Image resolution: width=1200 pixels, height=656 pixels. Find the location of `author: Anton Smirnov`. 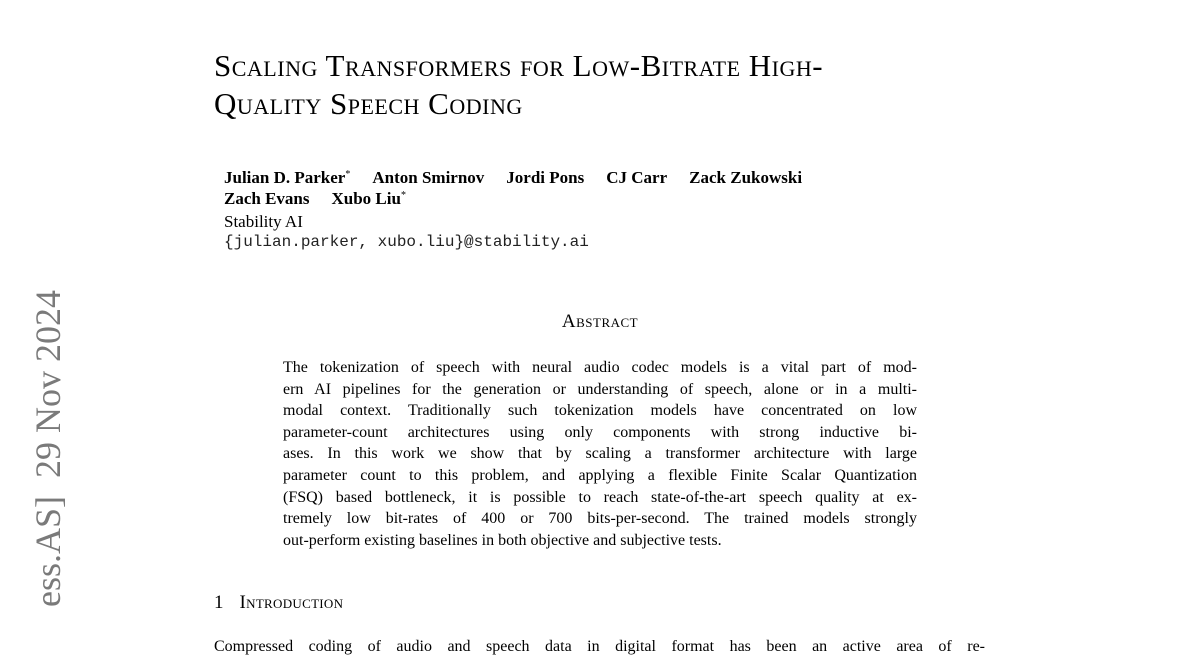

author: Anton Smirnov is located at coordinates (428, 177).